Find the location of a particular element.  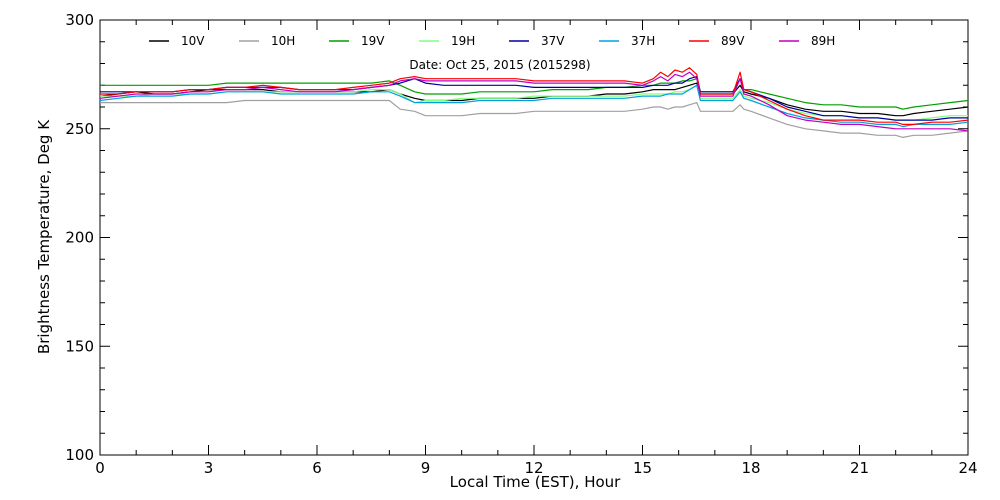

y-axis-title: Brightness Temperature, Deg K is located at coordinates (44, 236).